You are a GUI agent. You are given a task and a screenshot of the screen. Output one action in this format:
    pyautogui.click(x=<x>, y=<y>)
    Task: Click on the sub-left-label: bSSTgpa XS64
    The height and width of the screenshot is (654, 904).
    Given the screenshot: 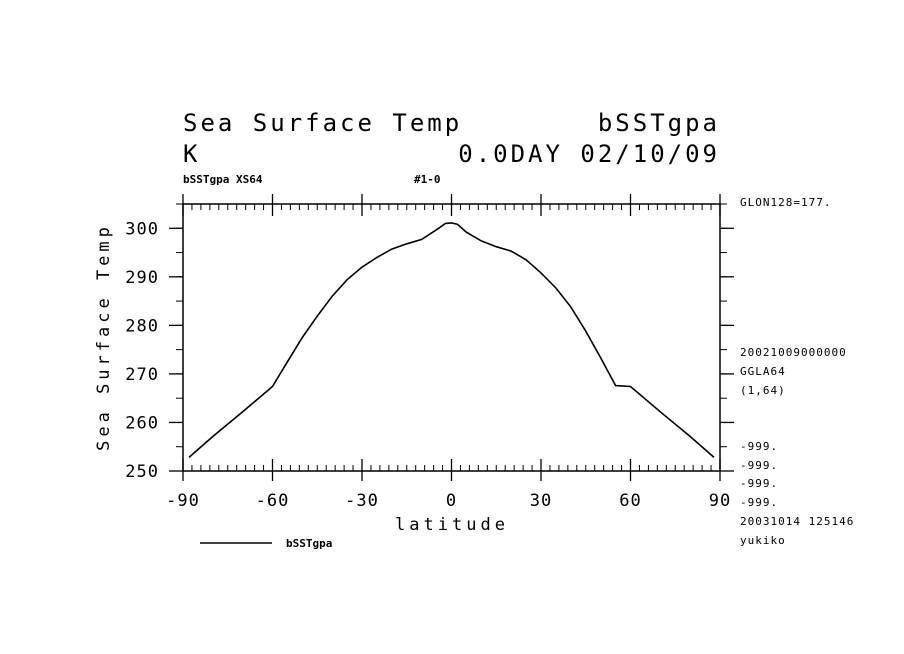 What is the action you would take?
    pyautogui.click(x=223, y=179)
    